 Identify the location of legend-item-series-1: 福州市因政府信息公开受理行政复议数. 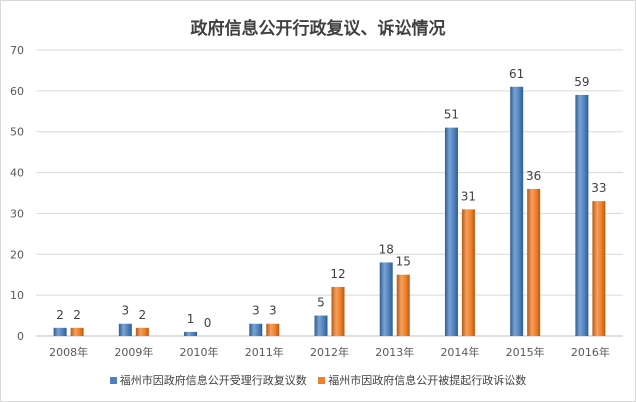
(208, 380).